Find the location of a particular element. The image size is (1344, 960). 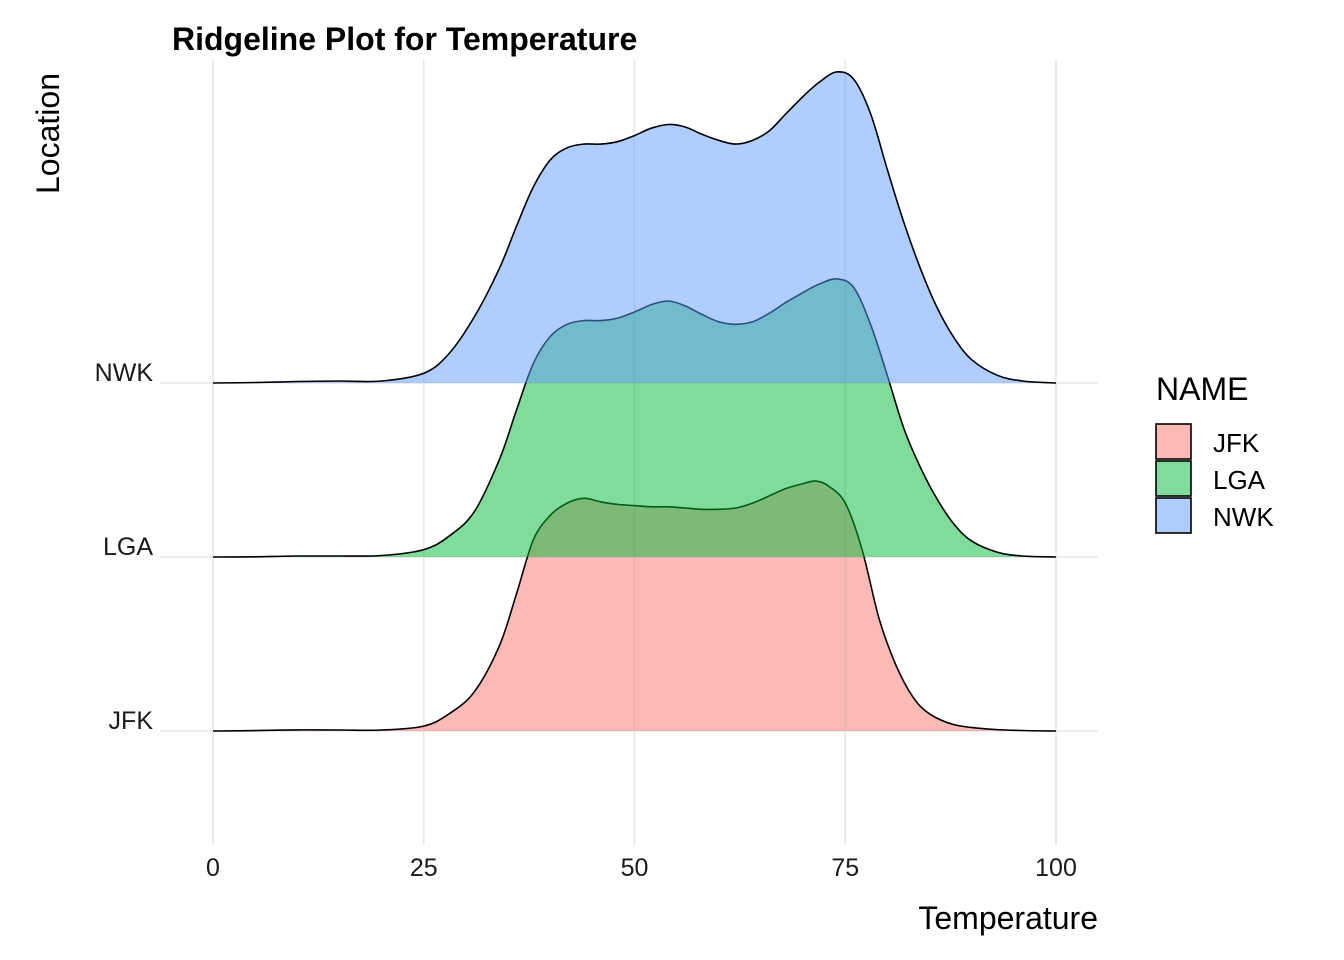

x-axis-title: Temperature is located at coordinates (1008, 918).